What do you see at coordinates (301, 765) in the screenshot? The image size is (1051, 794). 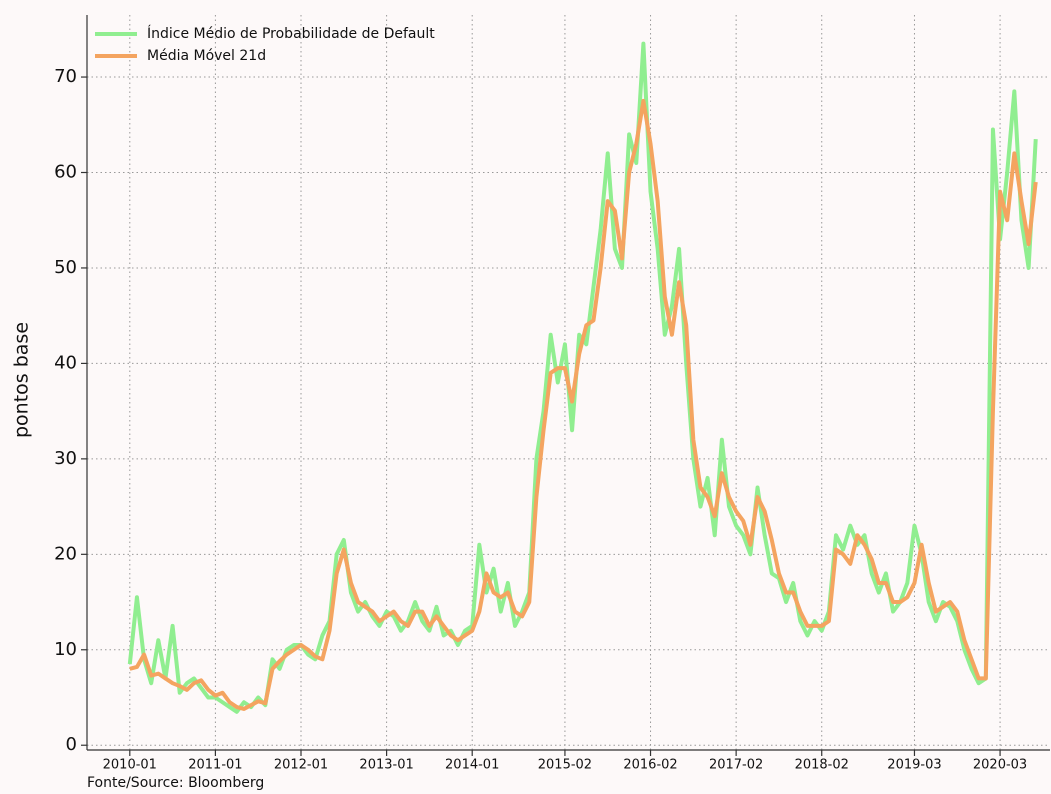 I see `x-tick-label: 2012-01` at bounding box center [301, 765].